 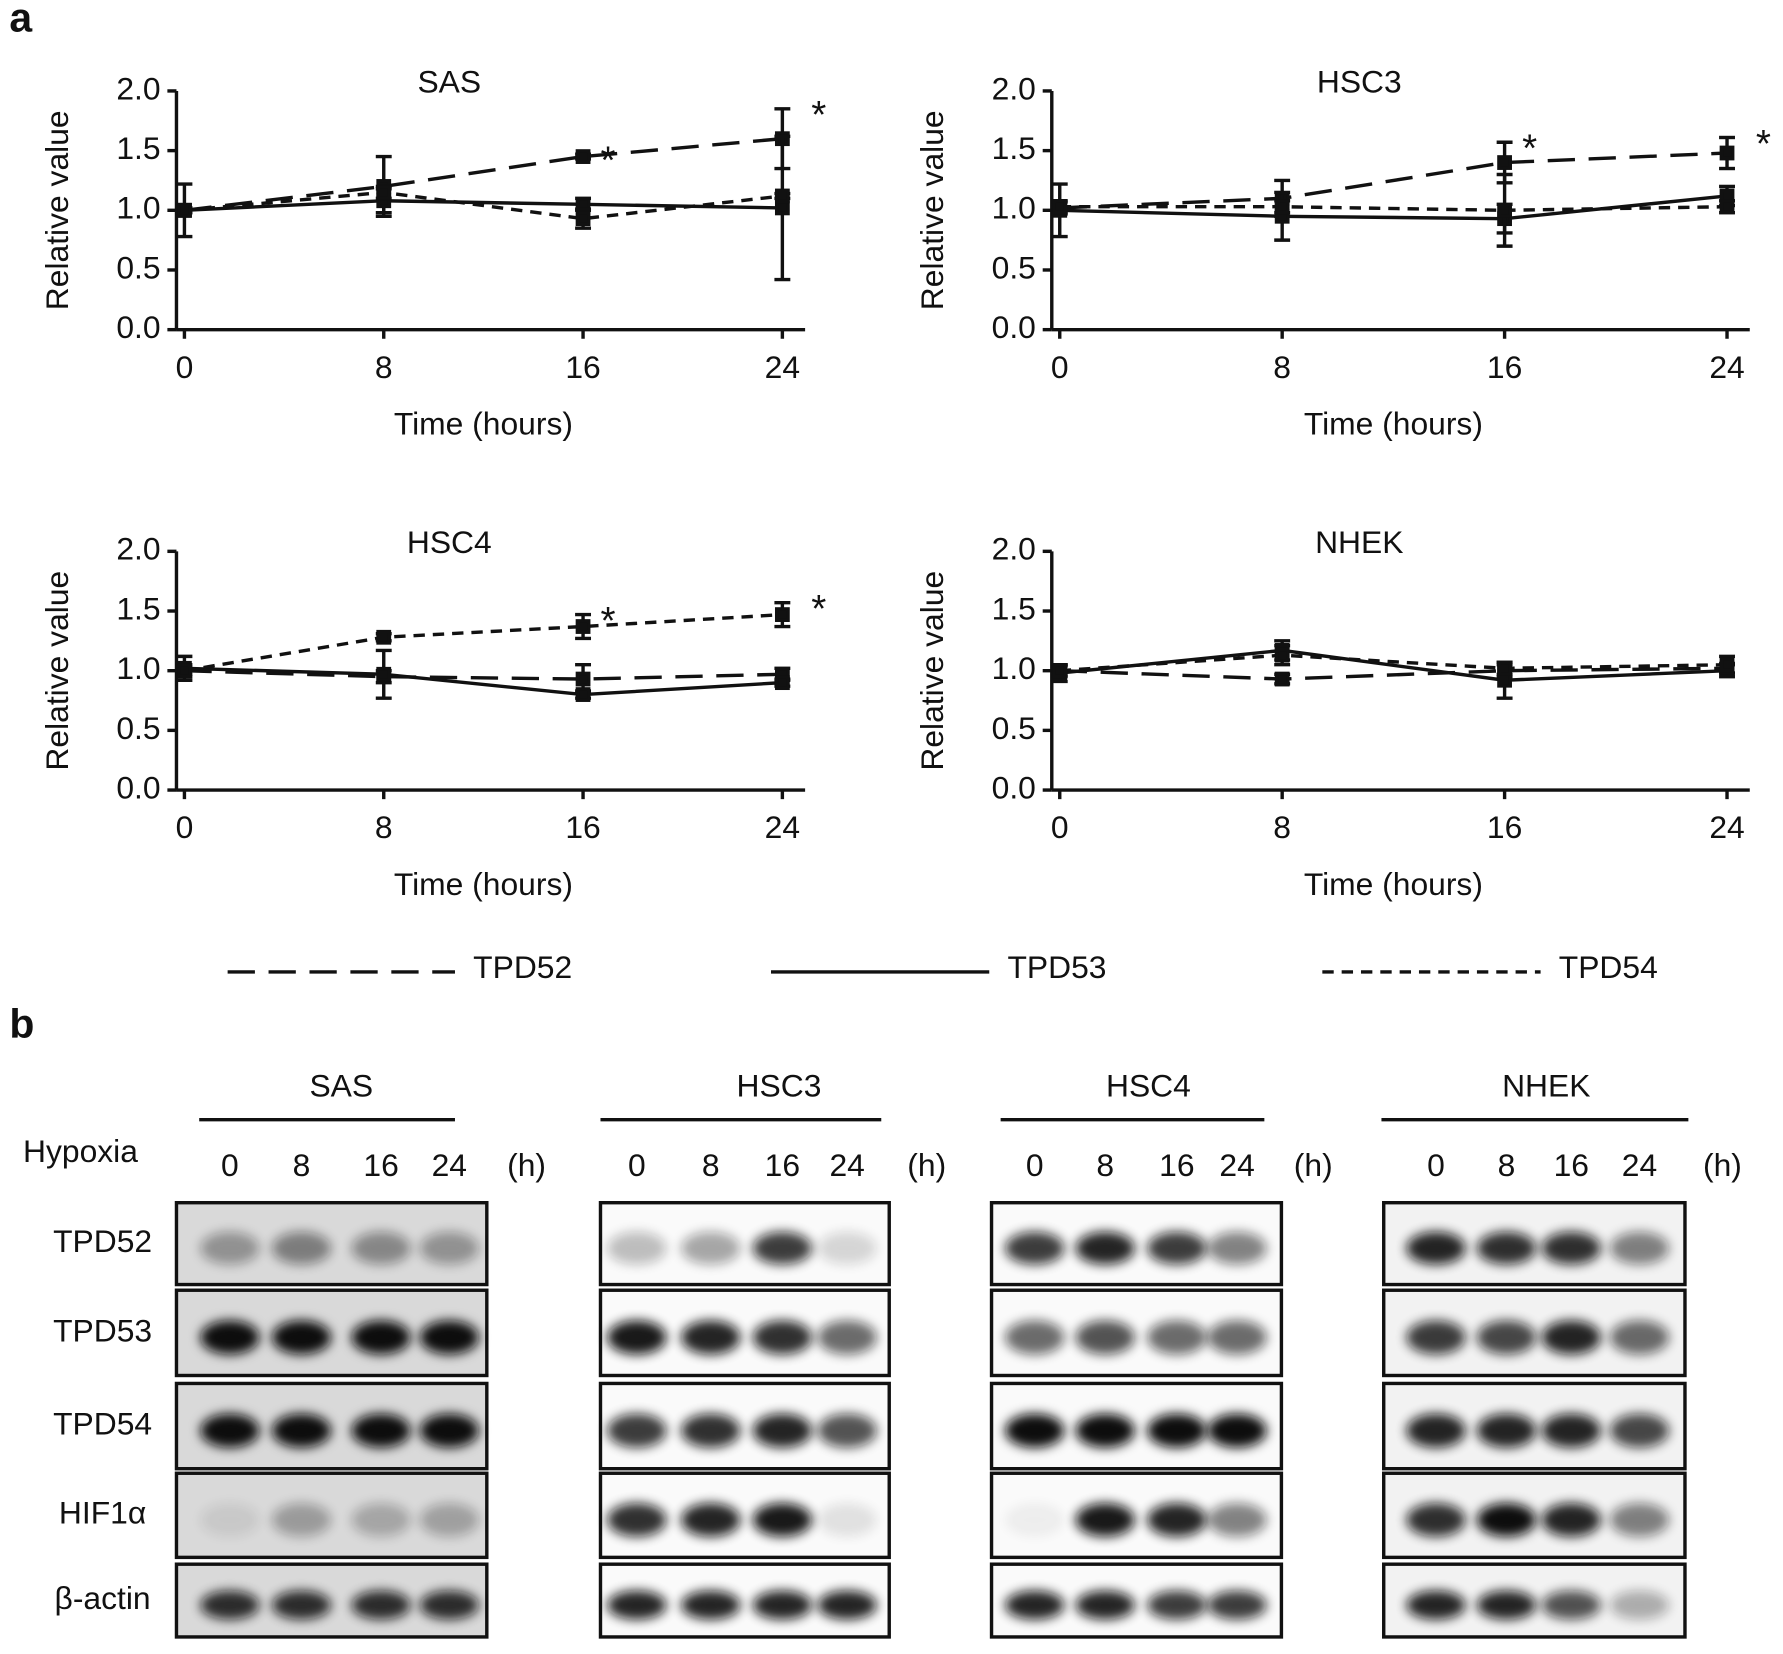 I want to click on panel-label: a, so click(x=21, y=20).